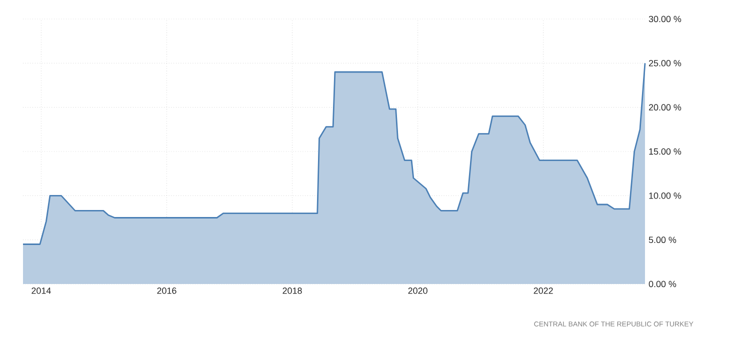 The image size is (730, 340). Describe the element at coordinates (665, 19) in the screenshot. I see `y-tick-label: 30.00 %` at that location.